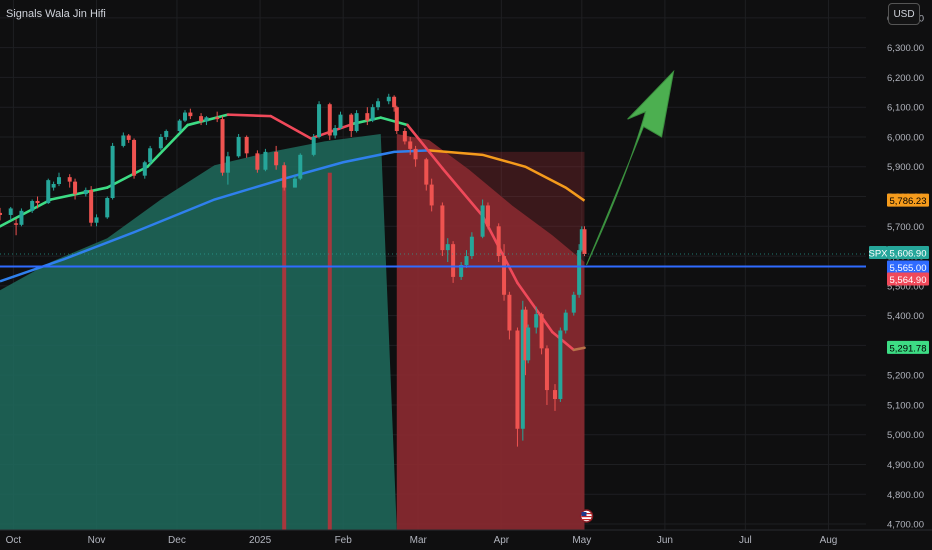  I want to click on y-tick-label: 6,200.00, so click(905, 78).